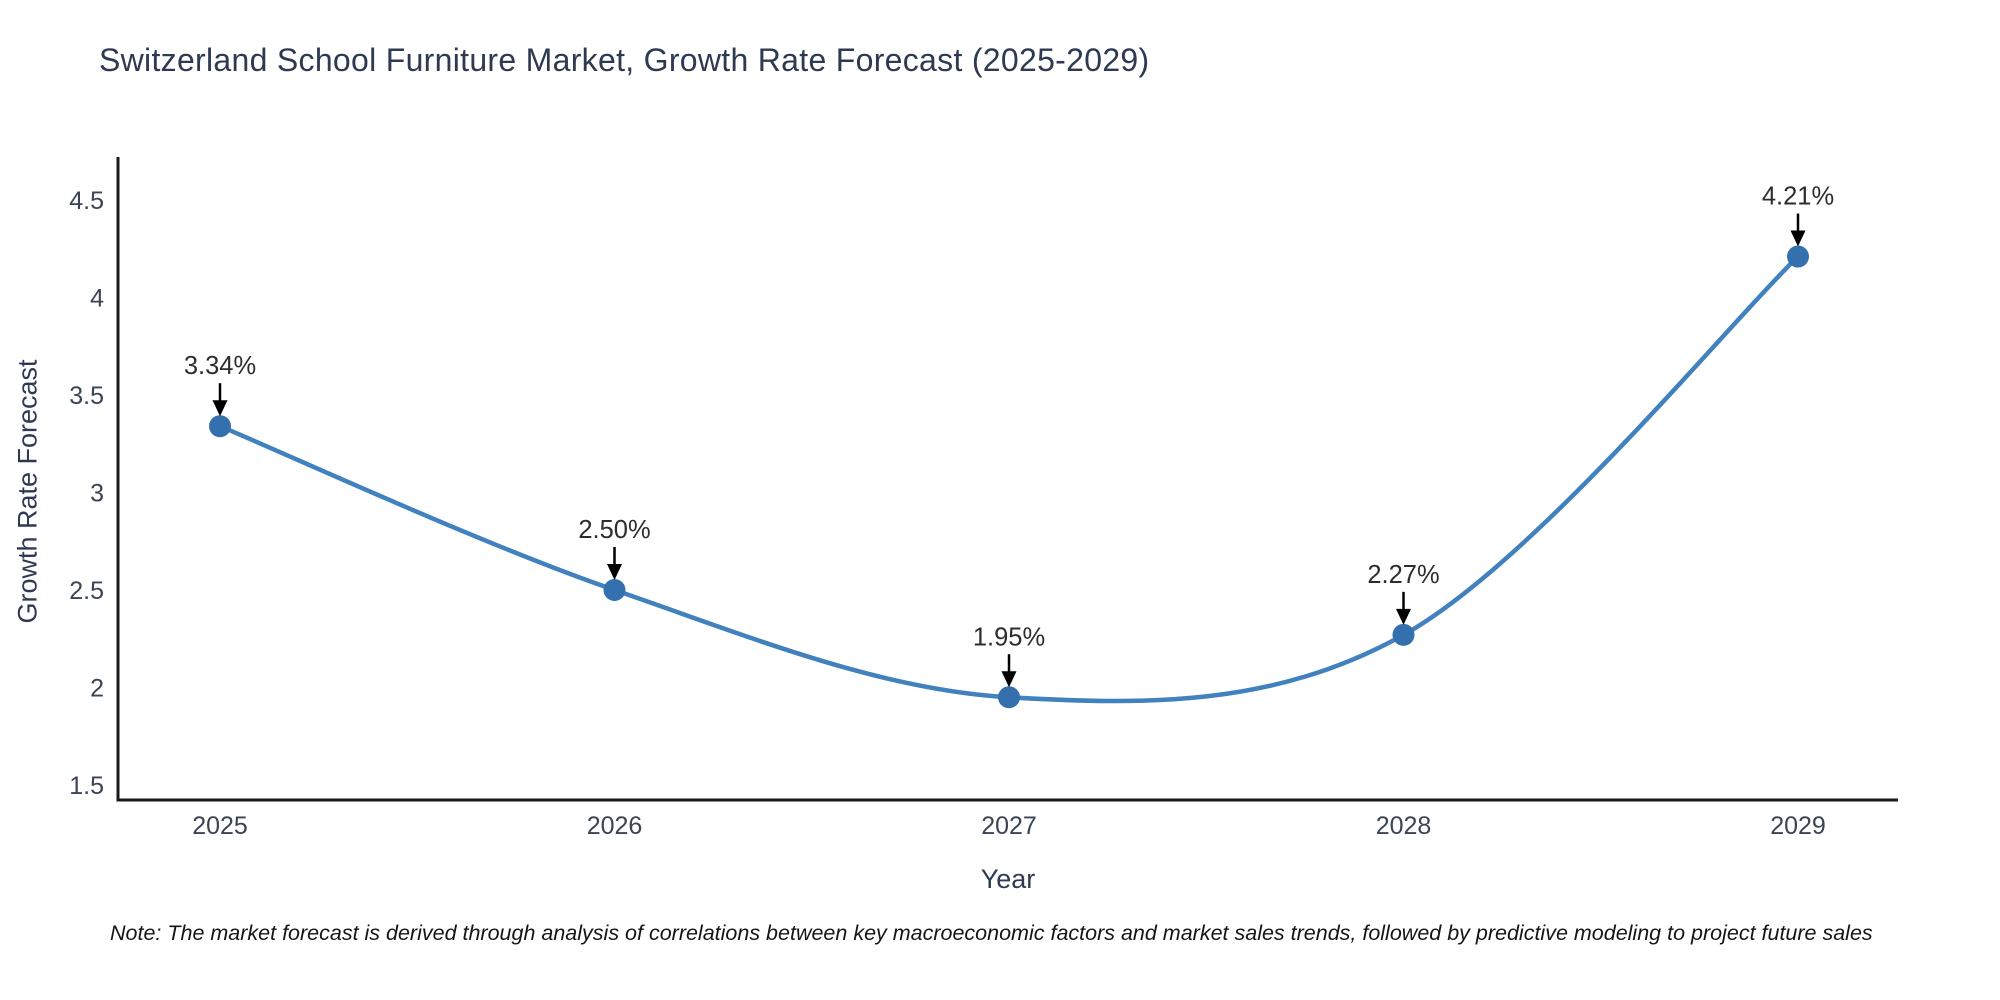 The width and height of the screenshot is (2000, 1000). Describe the element at coordinates (1403, 575) in the screenshot. I see `annotation-label: 2.27%` at that location.